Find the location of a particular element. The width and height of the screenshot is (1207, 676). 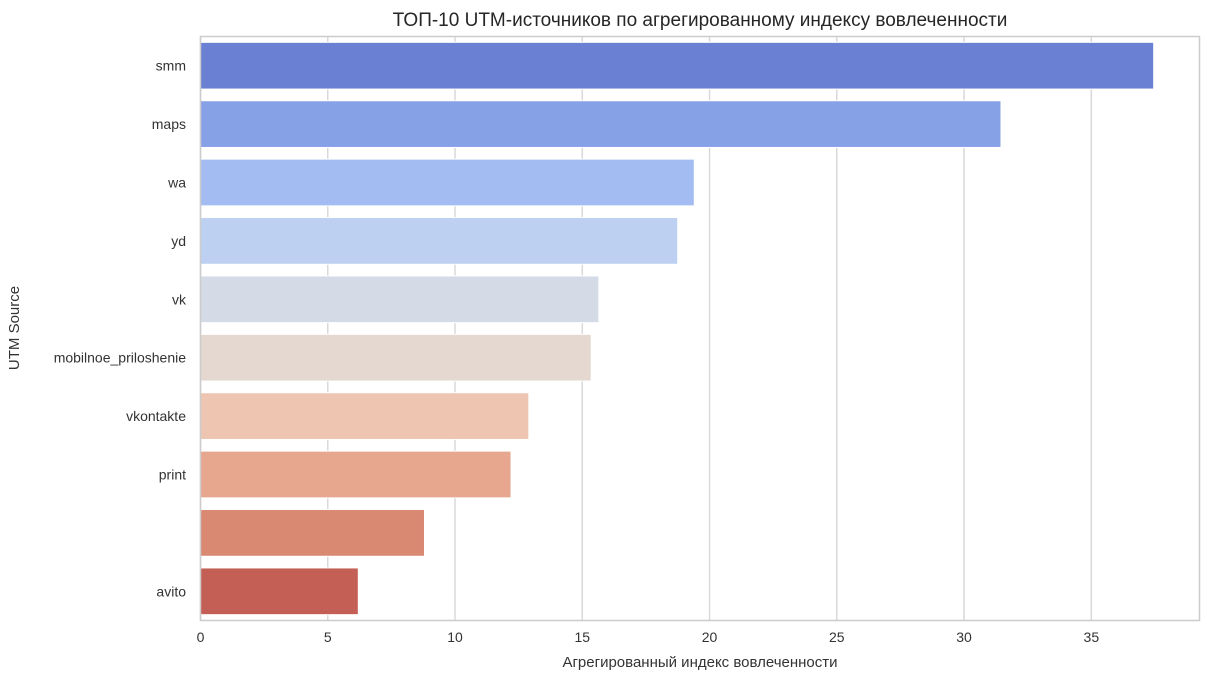

y-tick-label: mobilnoe_priloshenie is located at coordinates (120, 358).